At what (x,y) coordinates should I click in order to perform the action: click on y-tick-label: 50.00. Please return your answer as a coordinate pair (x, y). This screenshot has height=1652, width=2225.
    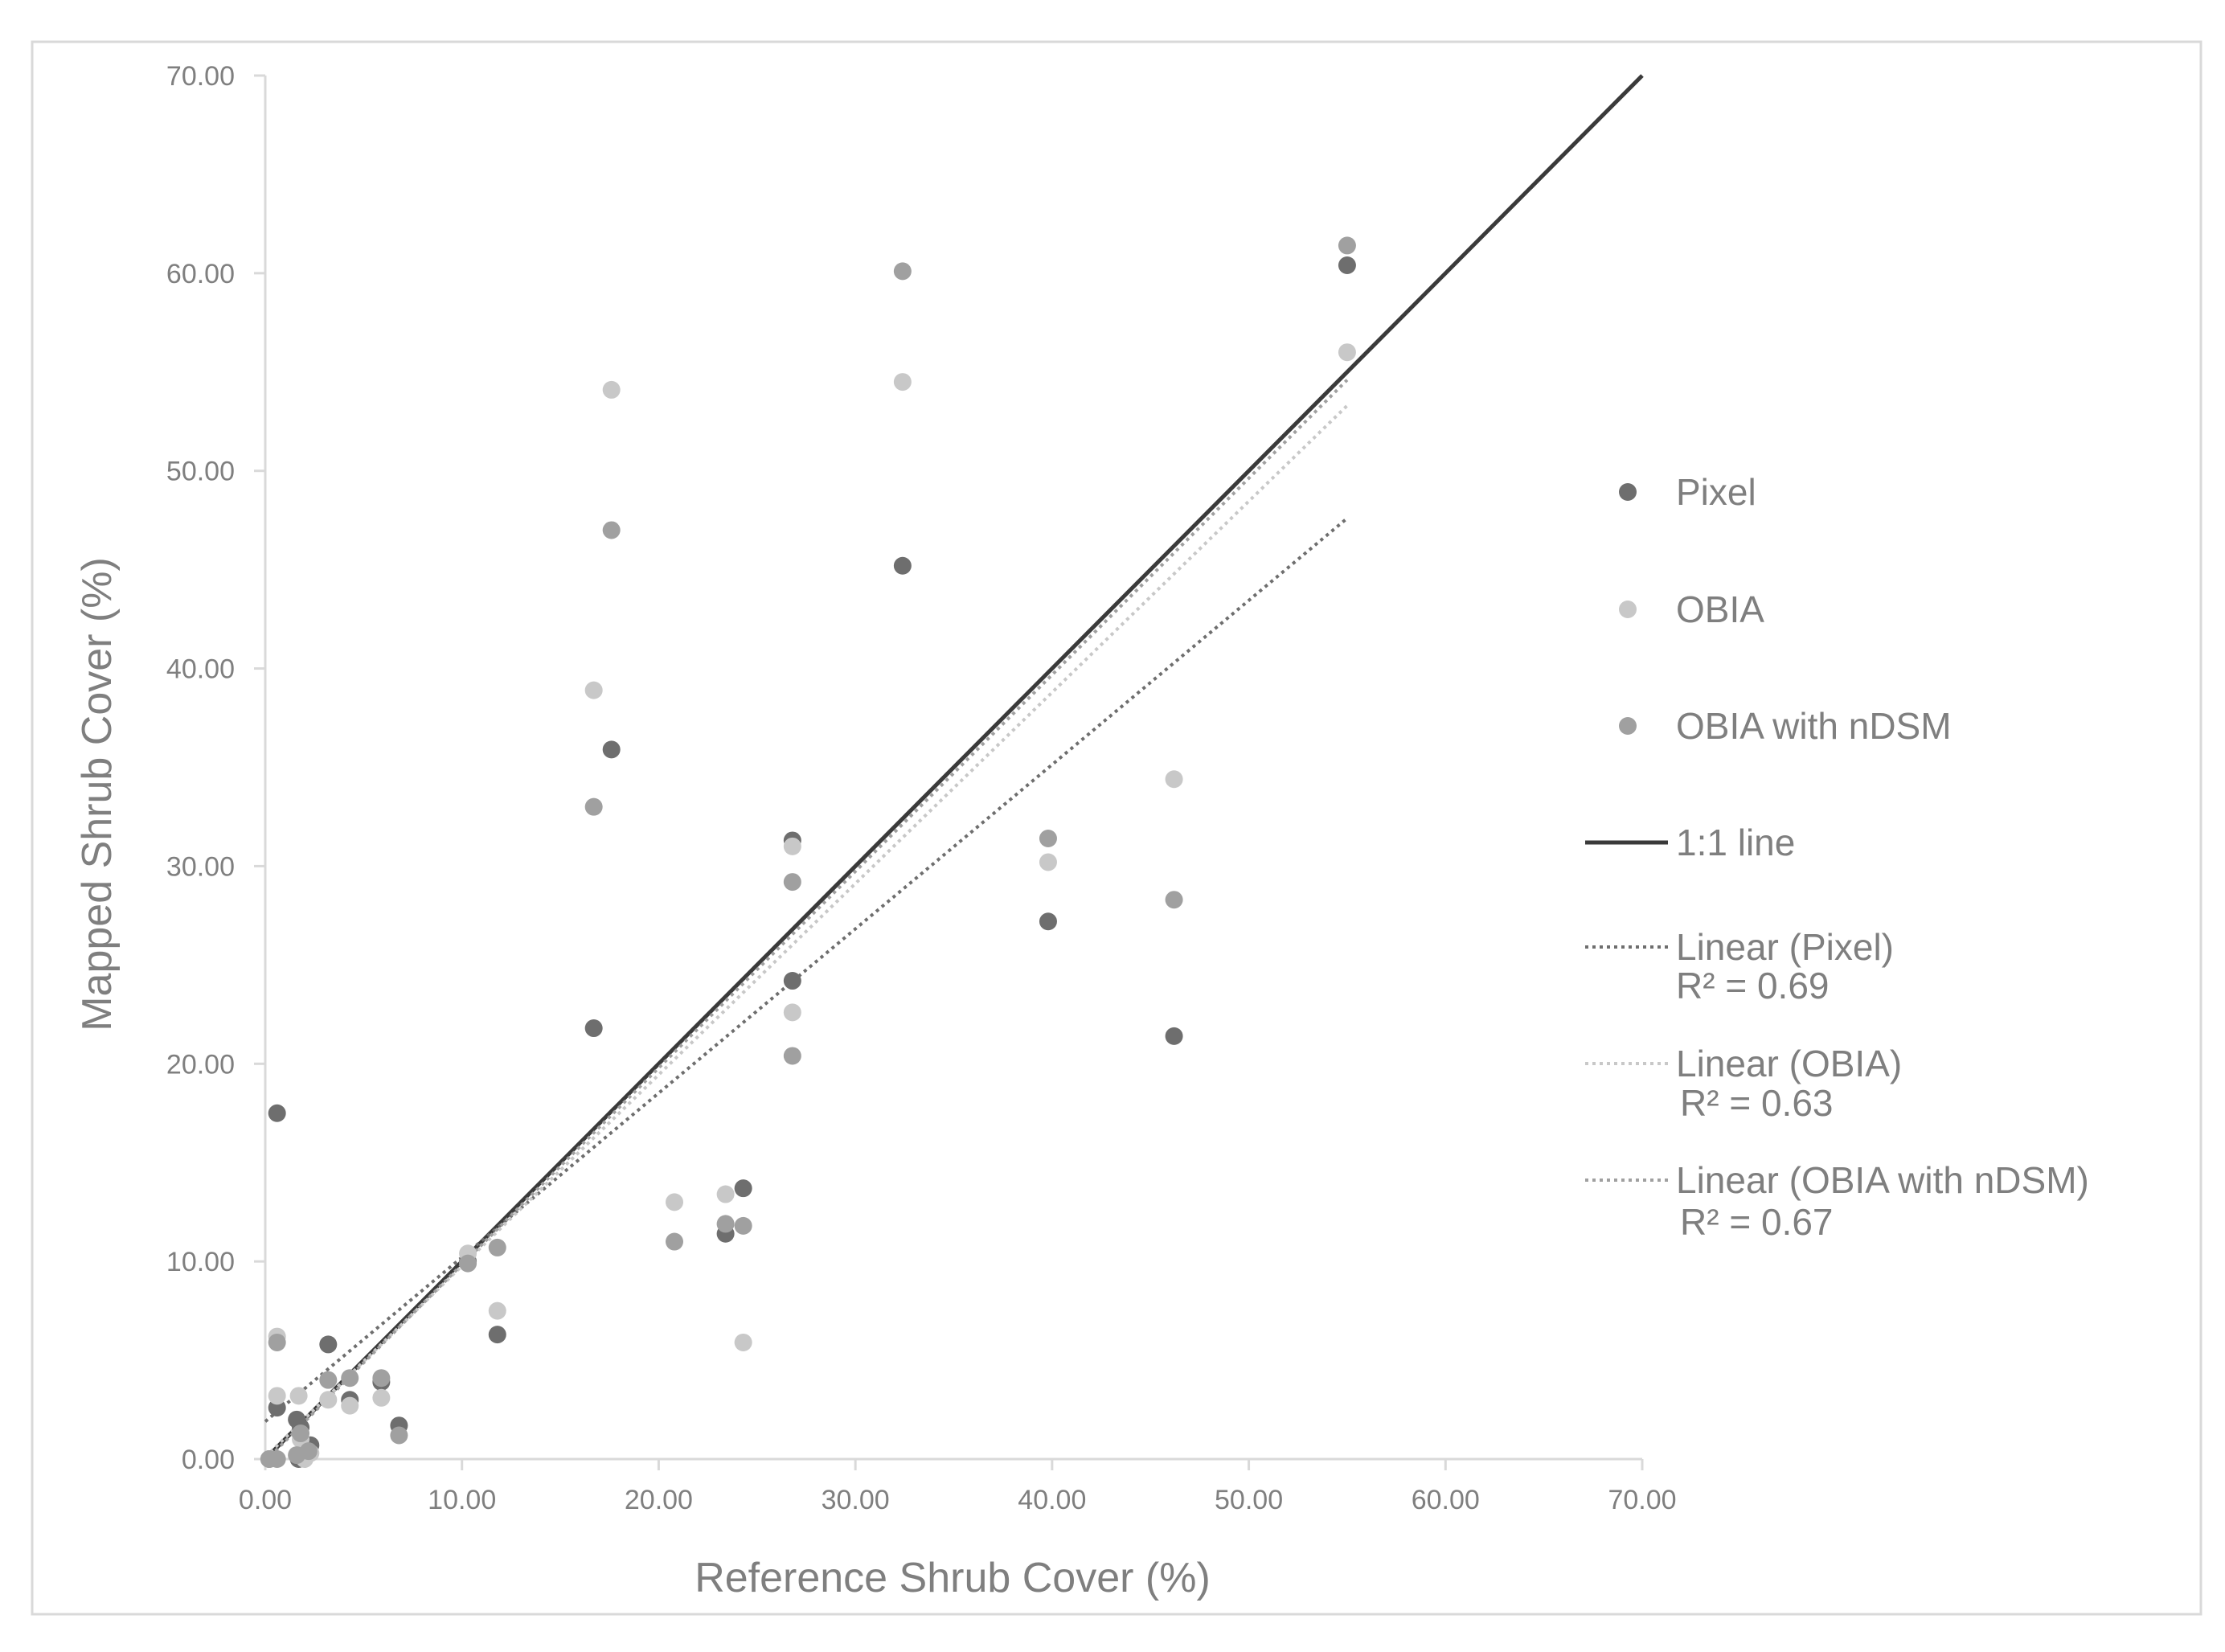
    Looking at the image, I should click on (201, 472).